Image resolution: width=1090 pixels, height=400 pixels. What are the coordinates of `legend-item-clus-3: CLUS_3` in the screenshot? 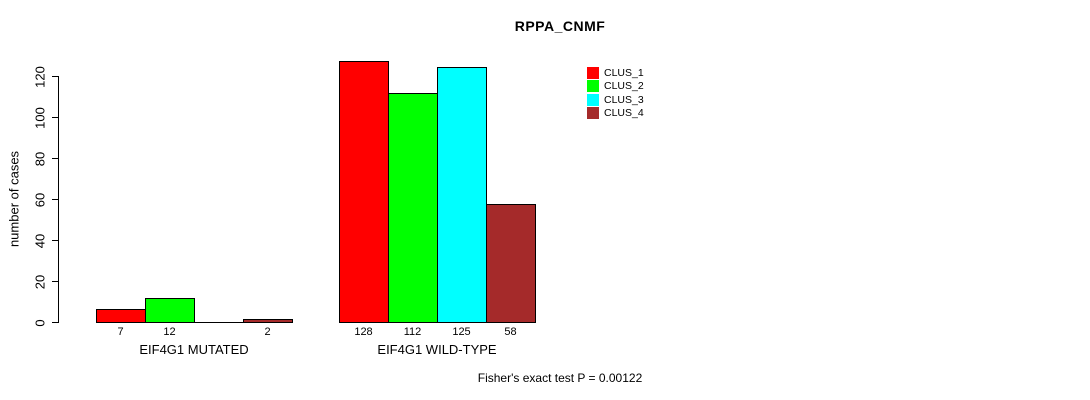 It's located at (615, 100).